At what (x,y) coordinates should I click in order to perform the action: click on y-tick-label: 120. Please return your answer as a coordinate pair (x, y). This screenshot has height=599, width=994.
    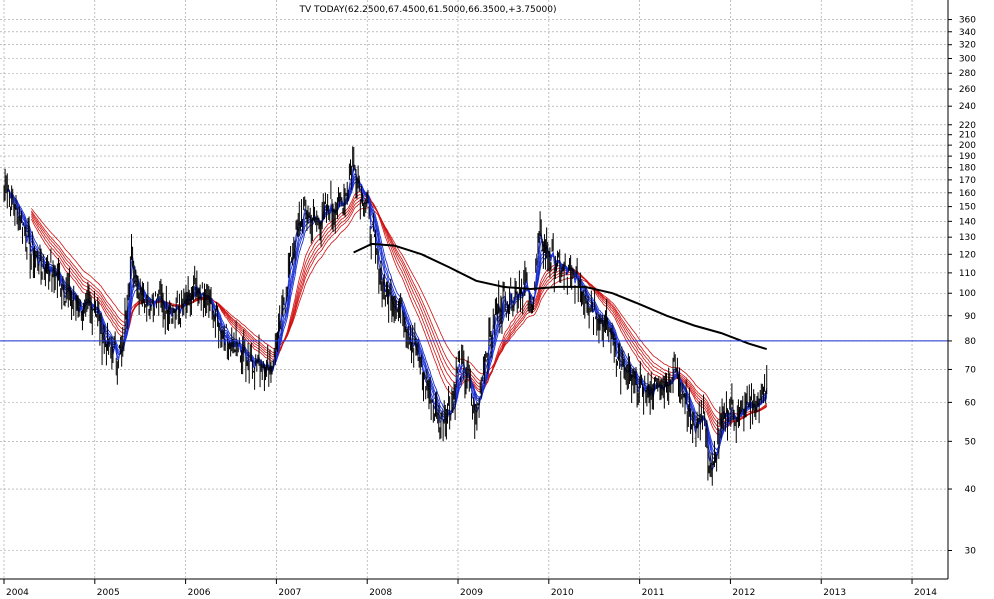
    Looking at the image, I should click on (967, 255).